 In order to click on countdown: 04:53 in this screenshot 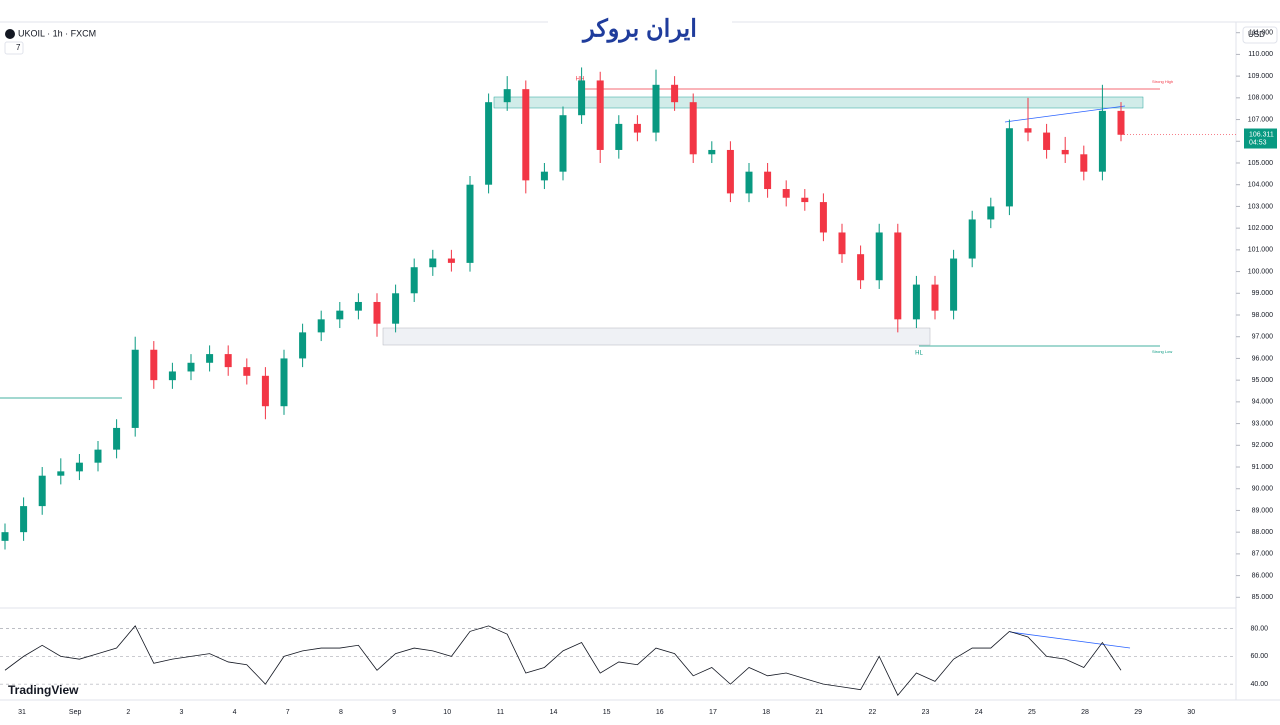, I will do `click(1258, 142)`.